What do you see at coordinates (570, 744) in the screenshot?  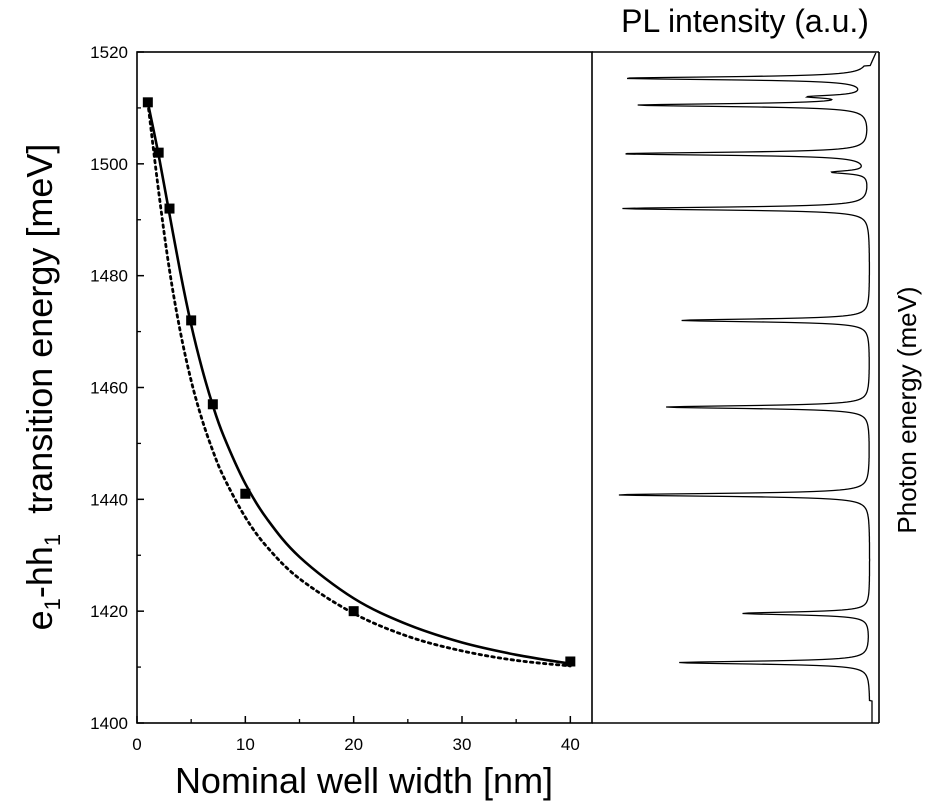 I see `x-tick-label: 40` at bounding box center [570, 744].